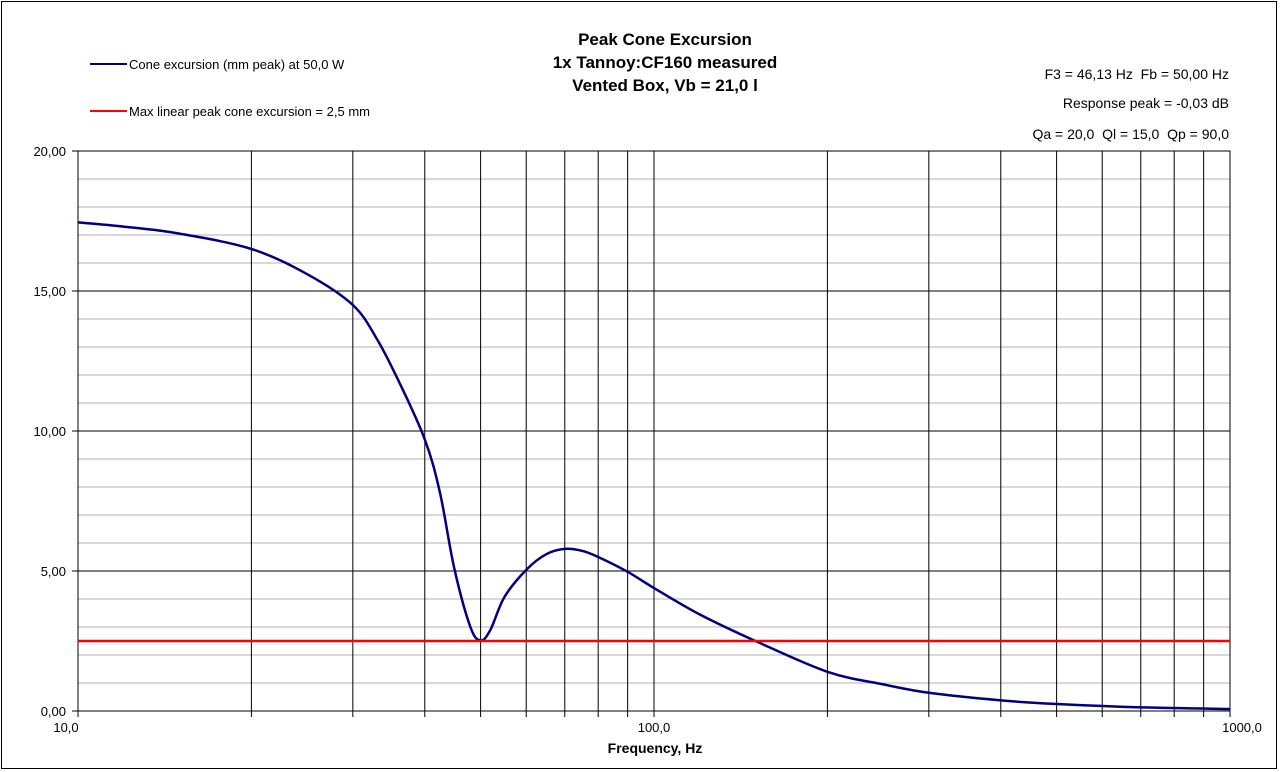 The width and height of the screenshot is (1280, 772). I want to click on y-tick-label: 0,00, so click(53, 711).